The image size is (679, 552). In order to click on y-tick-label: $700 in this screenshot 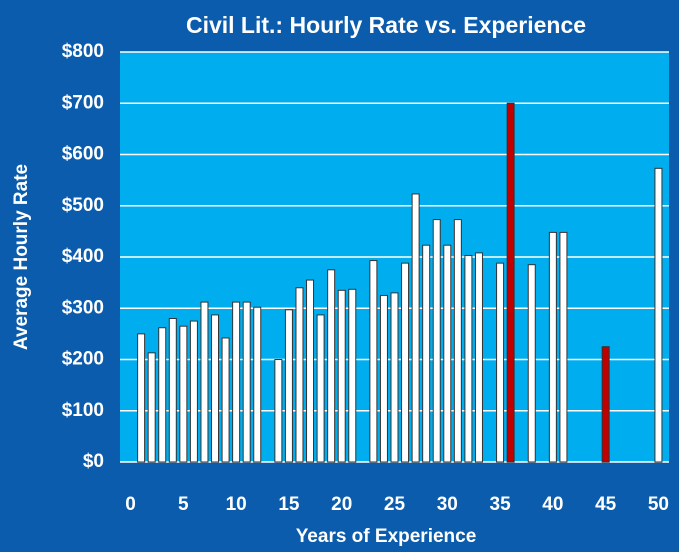, I will do `click(83, 102)`.